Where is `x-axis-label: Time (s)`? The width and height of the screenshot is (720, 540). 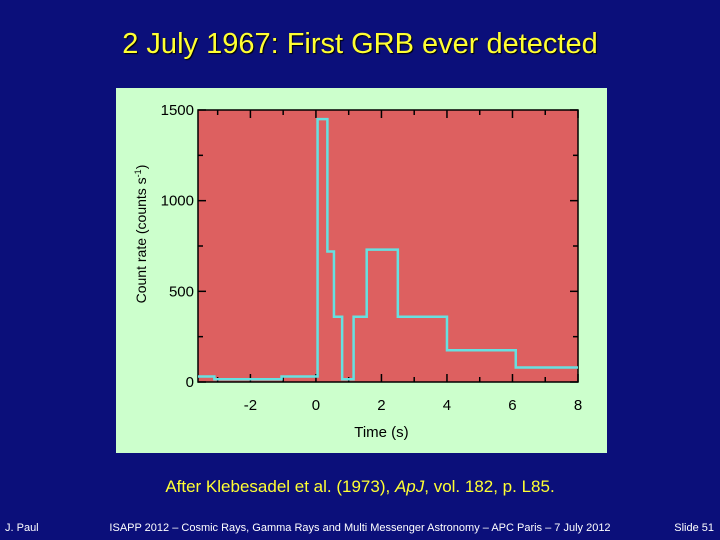
x-axis-label: Time (s) is located at coordinates (381, 432).